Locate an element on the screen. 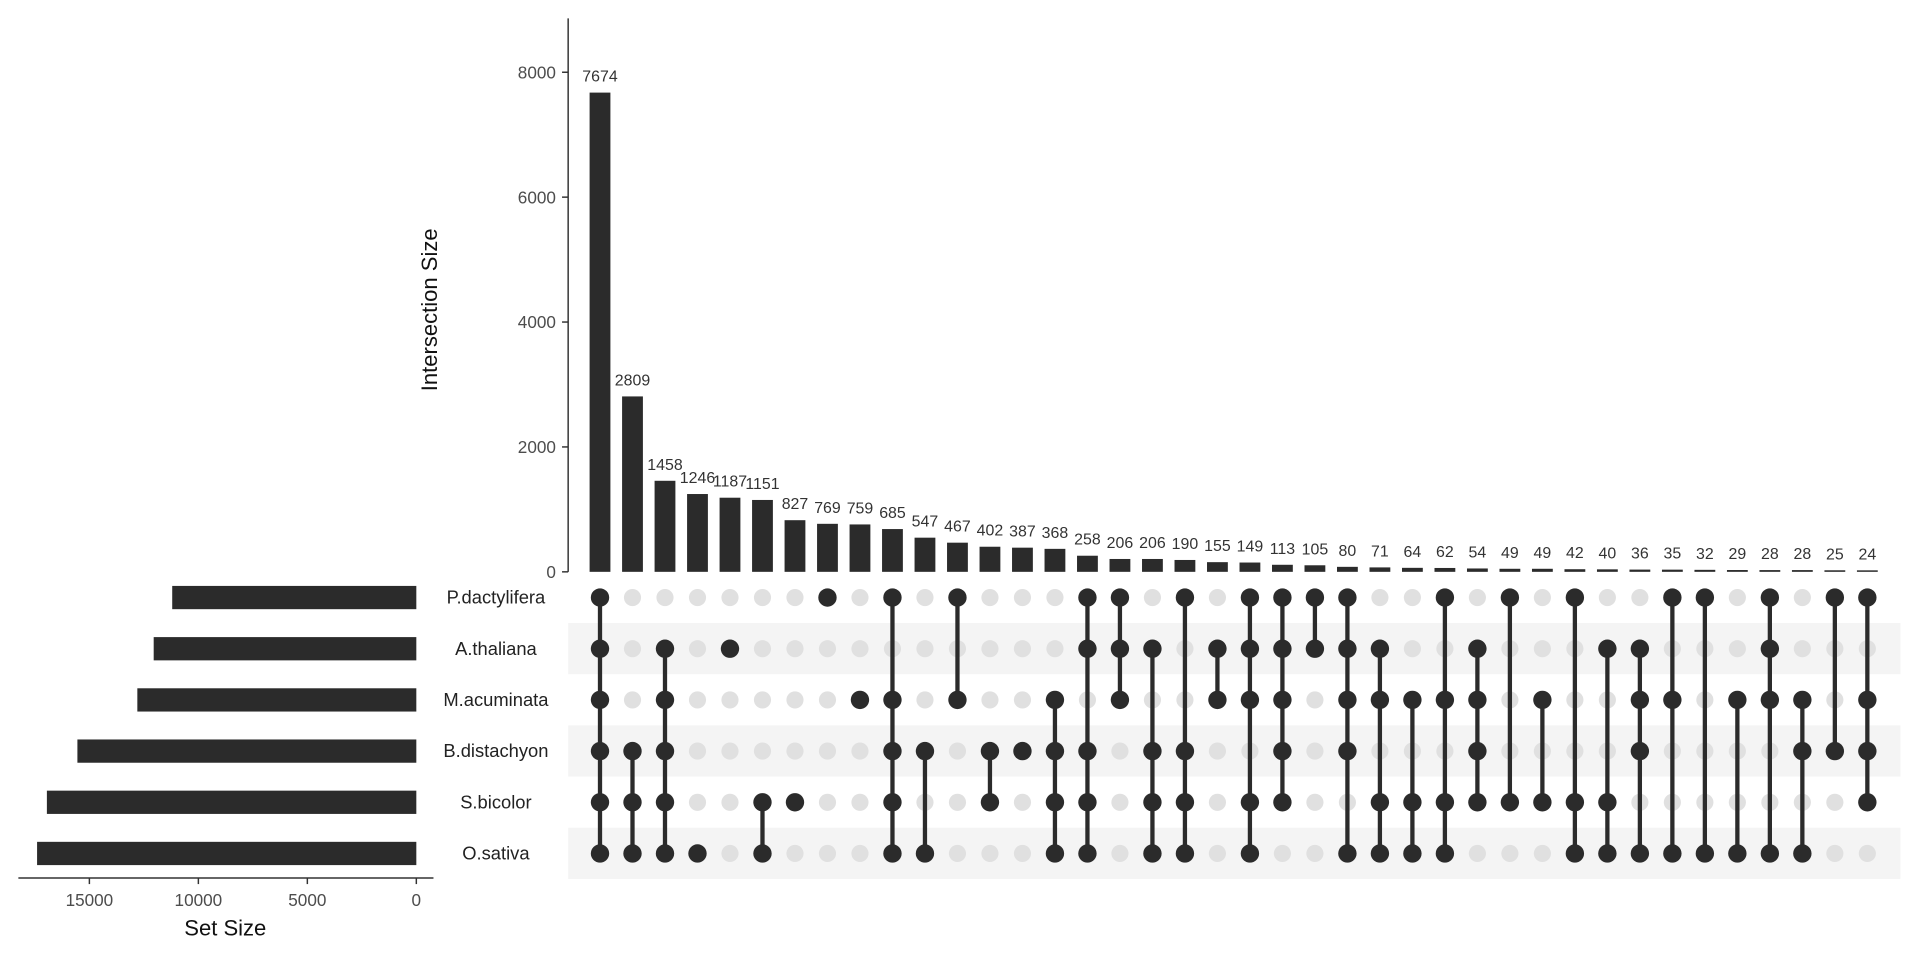  set-name-label: O.sativa is located at coordinates (496, 853).